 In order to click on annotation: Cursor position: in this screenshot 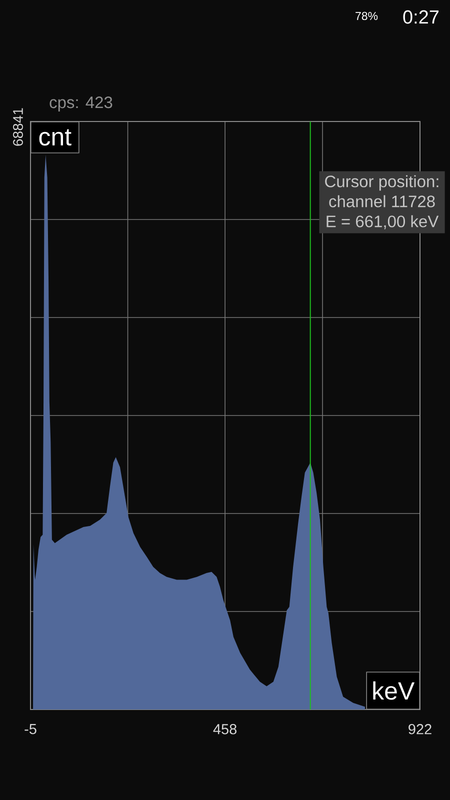, I will do `click(381, 183)`.